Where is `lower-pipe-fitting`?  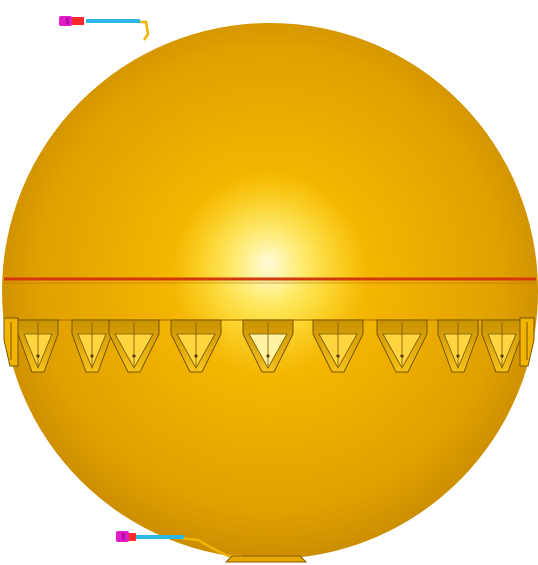 lower-pipe-fitting is located at coordinates (132, 537).